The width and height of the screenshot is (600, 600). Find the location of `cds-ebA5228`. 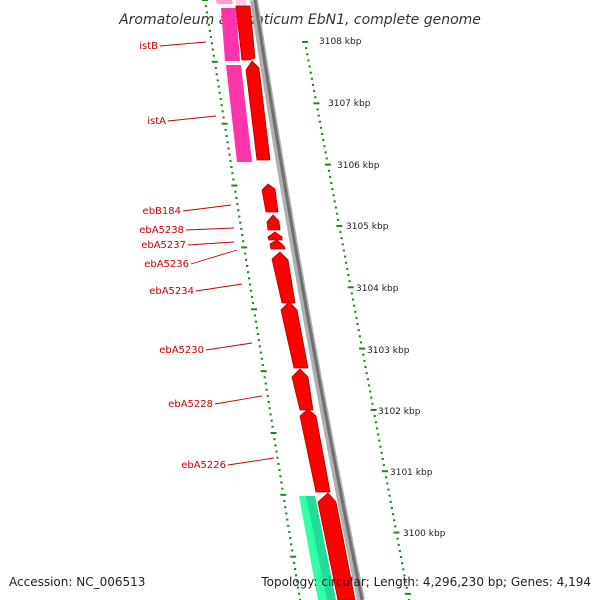

cds-ebA5228 is located at coordinates (302, 389).